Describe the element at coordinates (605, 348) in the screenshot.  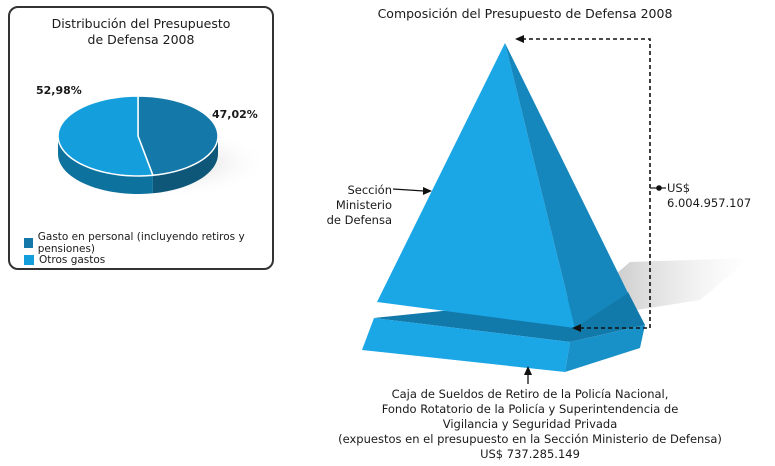
I see `base-slab-side` at that location.